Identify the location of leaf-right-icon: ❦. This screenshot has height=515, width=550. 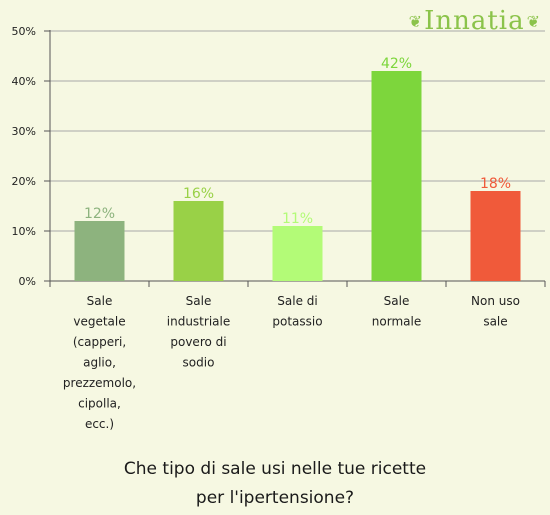
(533, 21).